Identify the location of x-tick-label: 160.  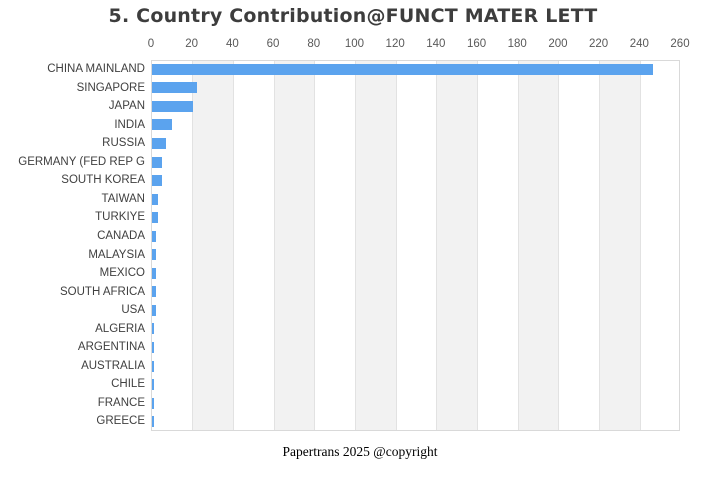
(476, 44).